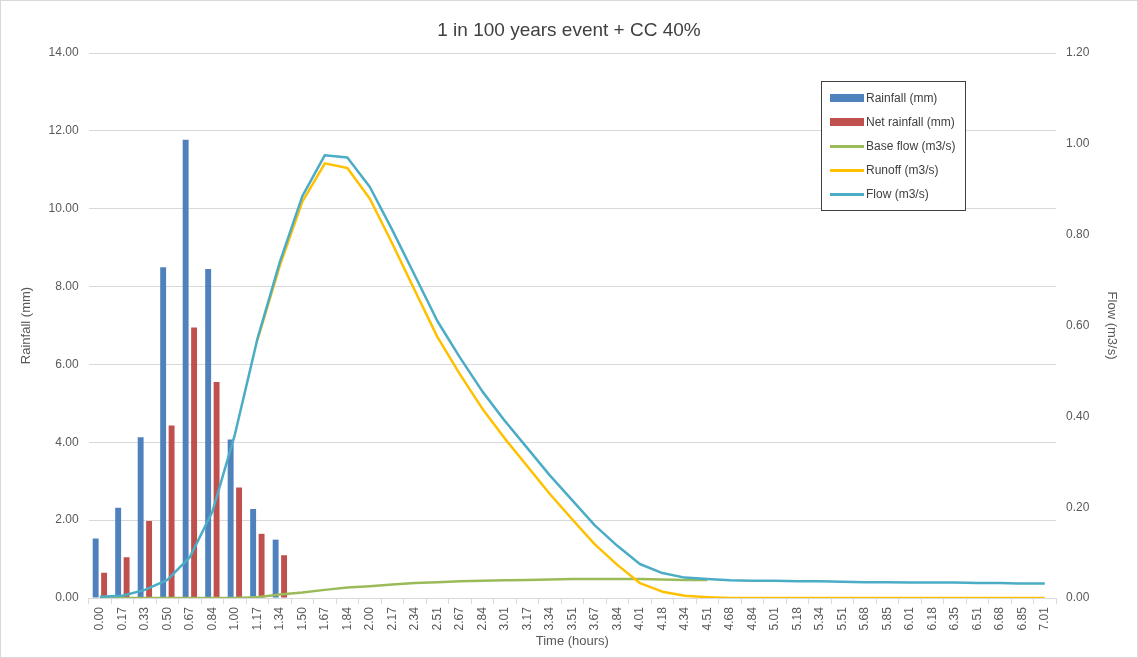 The width and height of the screenshot is (1138, 658). Describe the element at coordinates (886, 618) in the screenshot. I see `x-tick-label: 5.85` at that location.